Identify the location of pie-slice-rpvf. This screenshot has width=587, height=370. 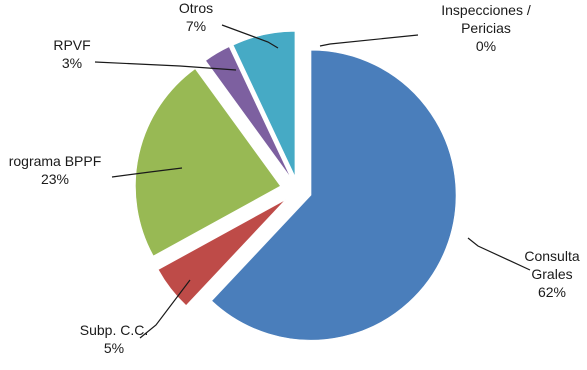
(248, 112).